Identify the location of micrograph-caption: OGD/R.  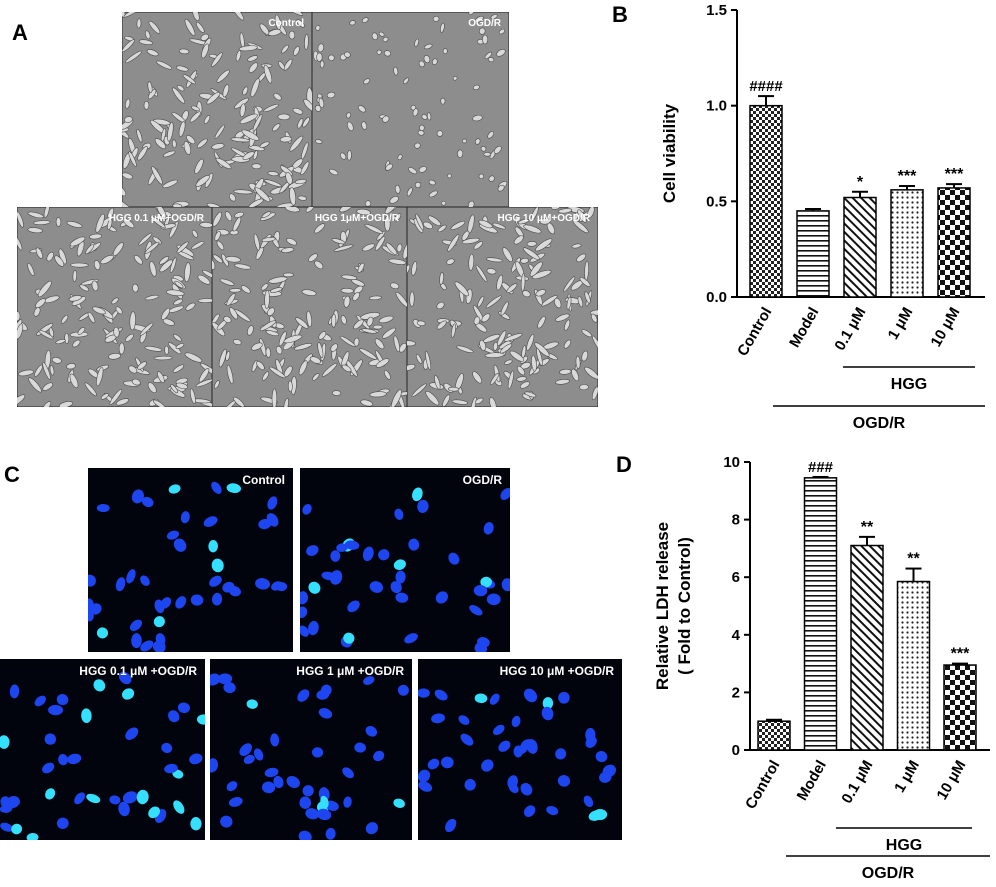
(485, 23).